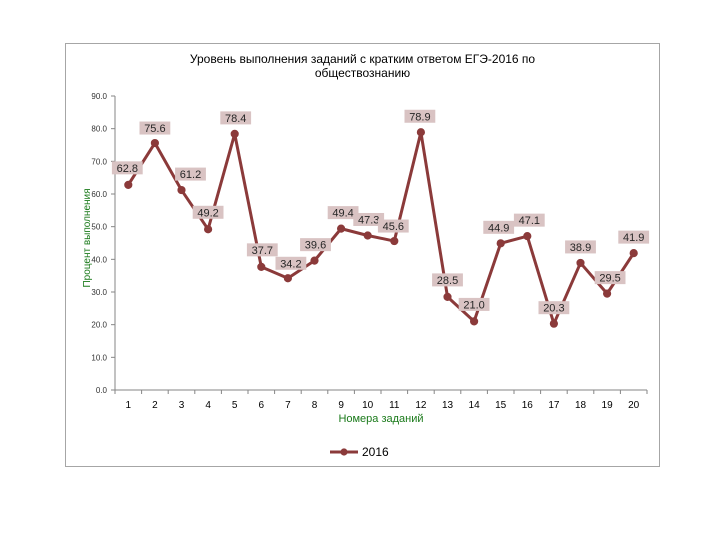 The height and width of the screenshot is (540, 720). What do you see at coordinates (608, 405) in the screenshot?
I see `x-tick-label: 19` at bounding box center [608, 405].